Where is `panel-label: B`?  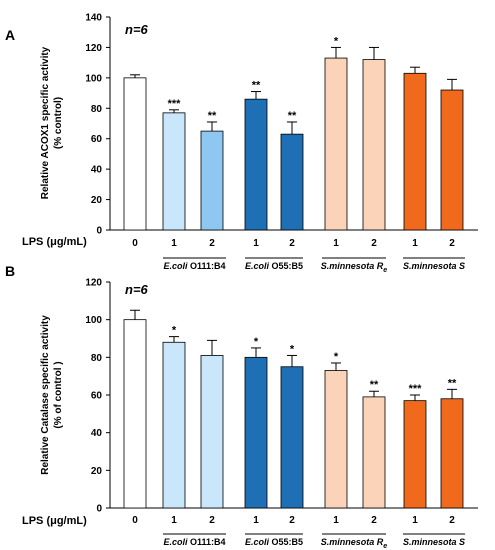
panel-label: B is located at coordinates (10, 271).